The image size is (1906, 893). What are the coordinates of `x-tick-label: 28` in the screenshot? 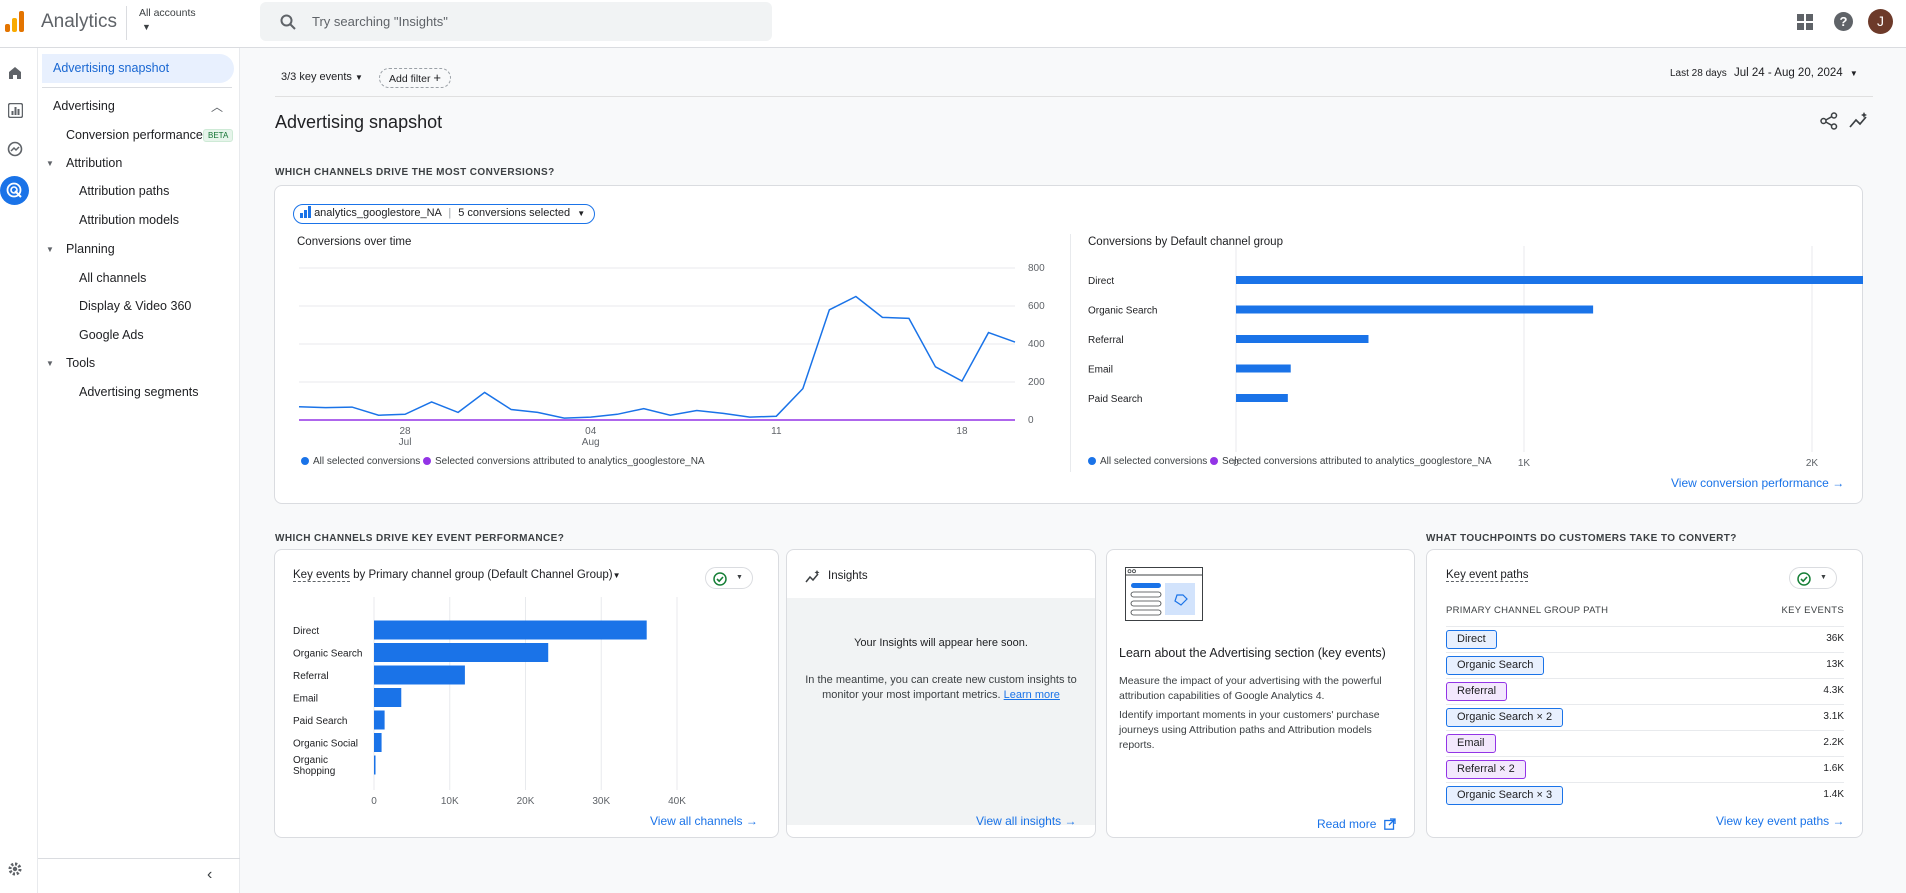 It's located at (406, 431).